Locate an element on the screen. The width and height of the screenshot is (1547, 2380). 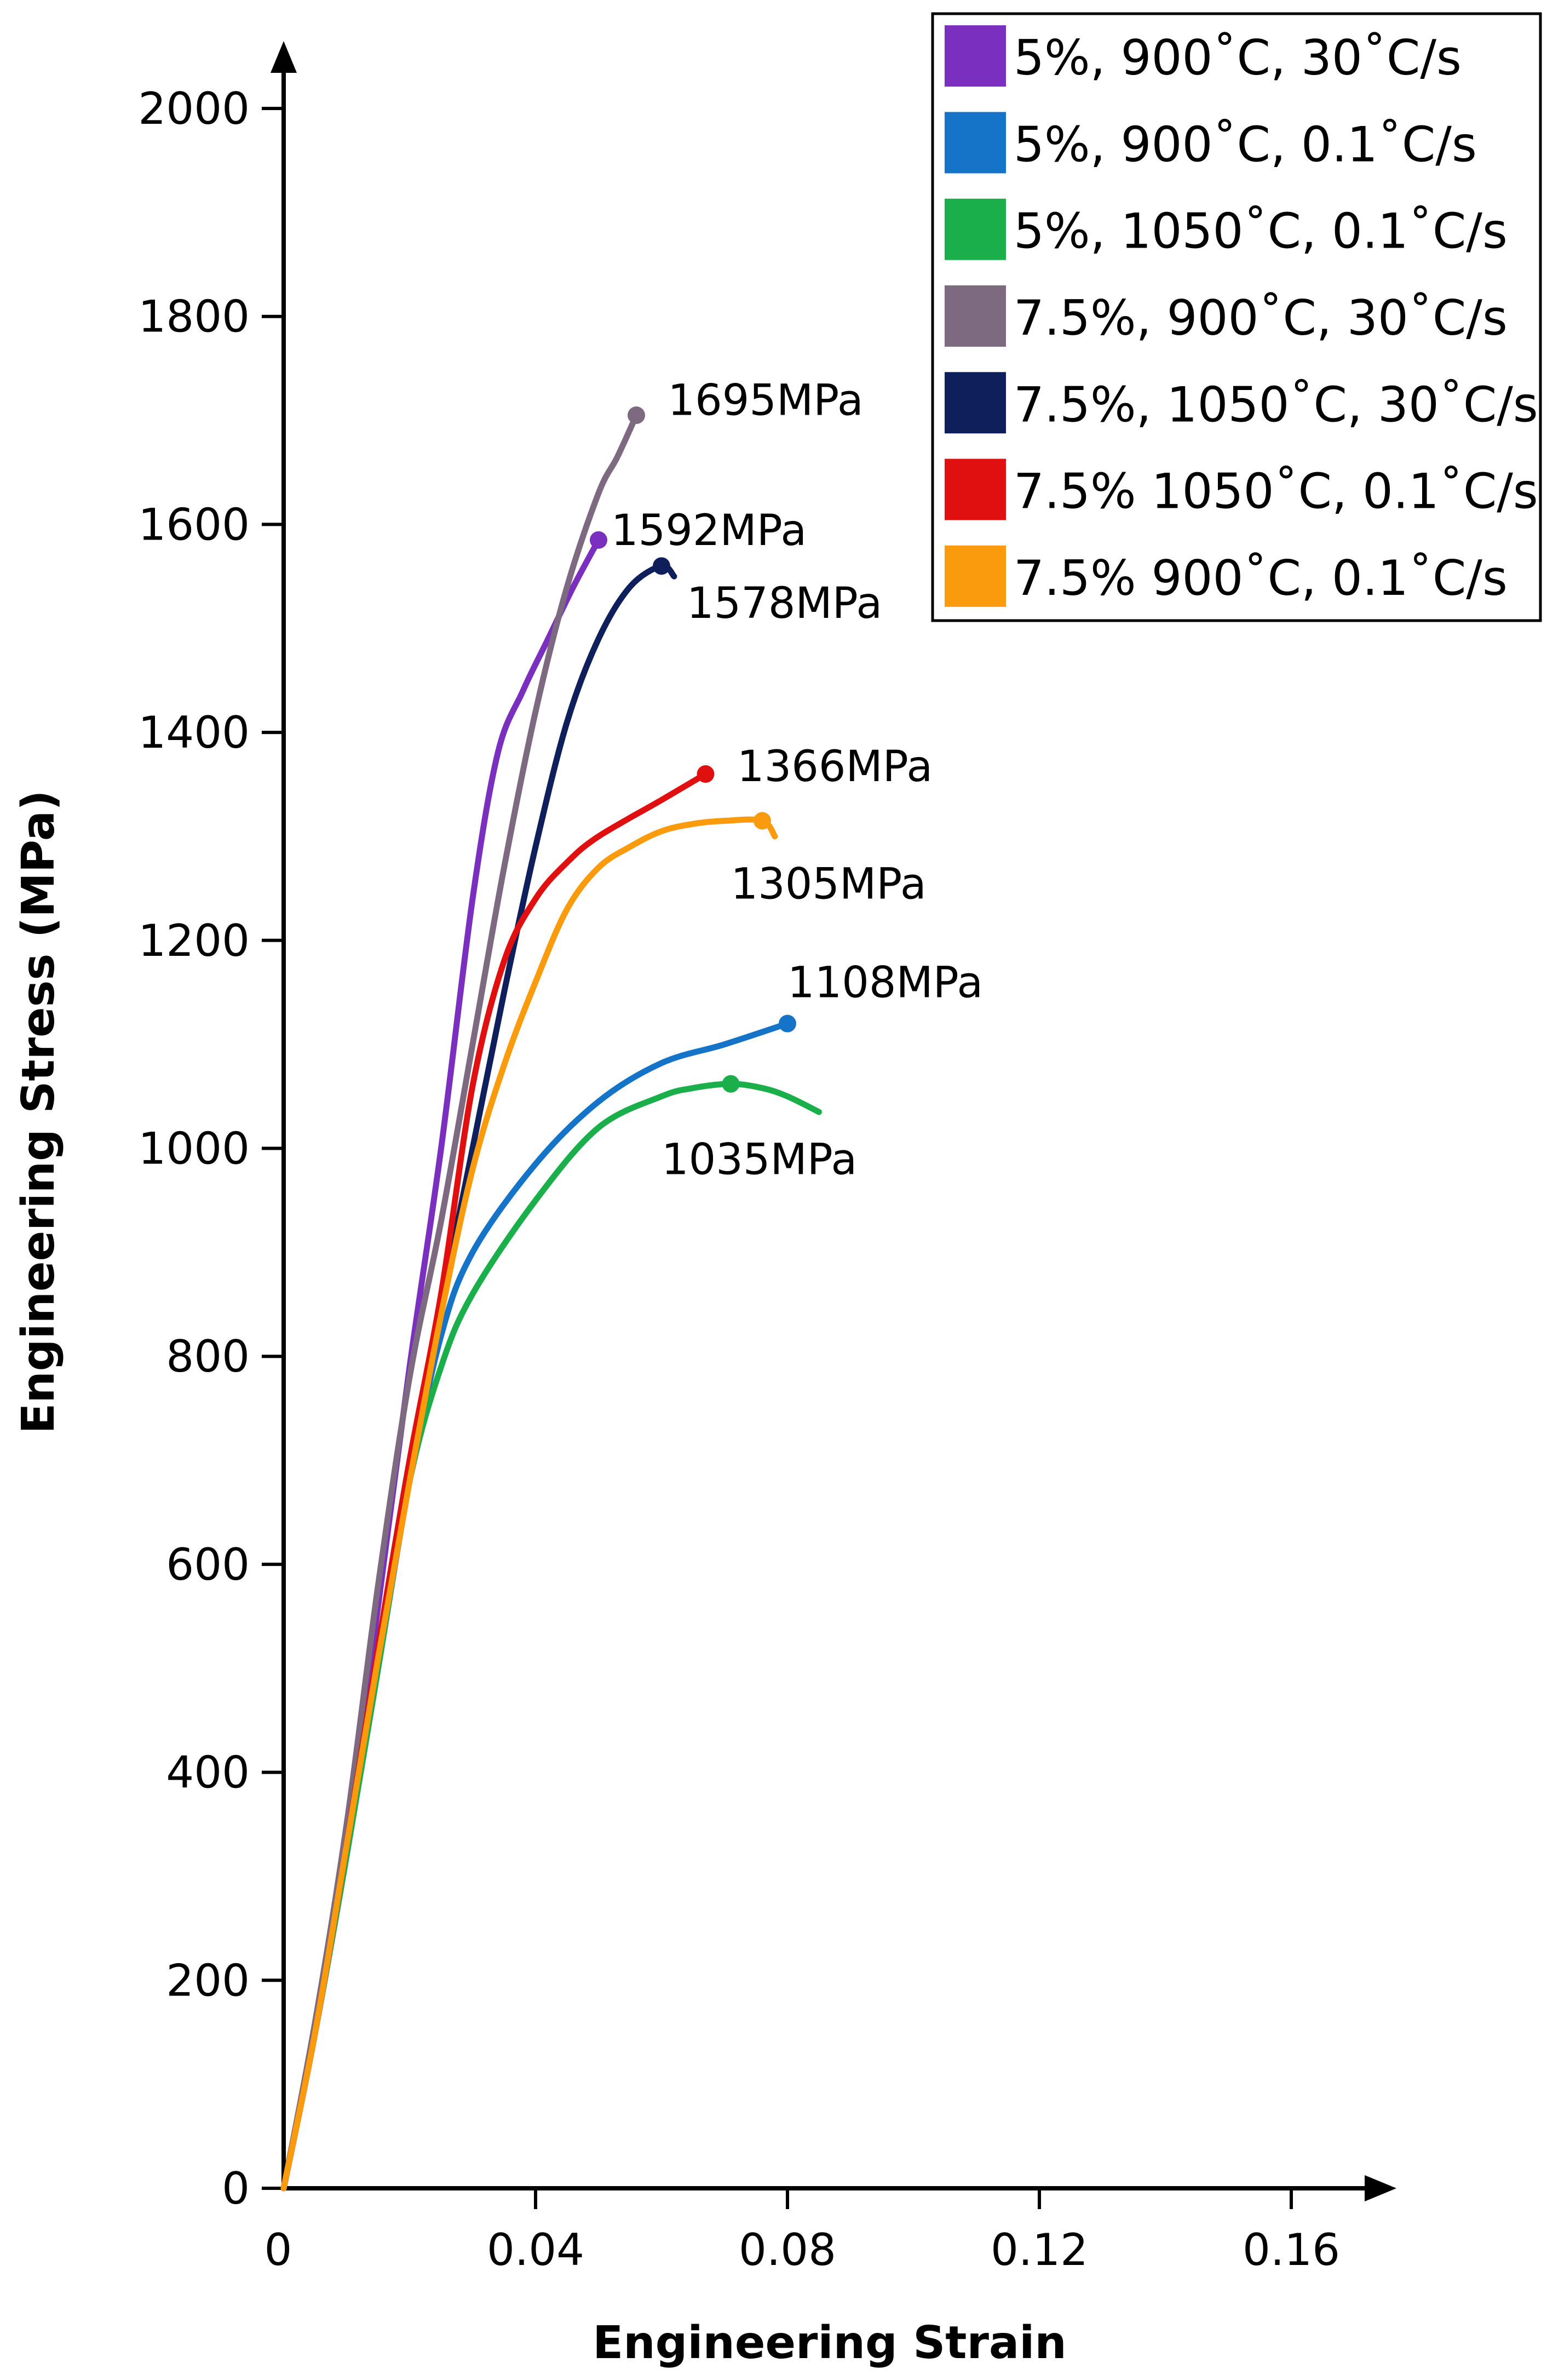
legend-entry-5: 7.5%, 1050˚C, 30˚C/s is located at coordinates (1276, 404).